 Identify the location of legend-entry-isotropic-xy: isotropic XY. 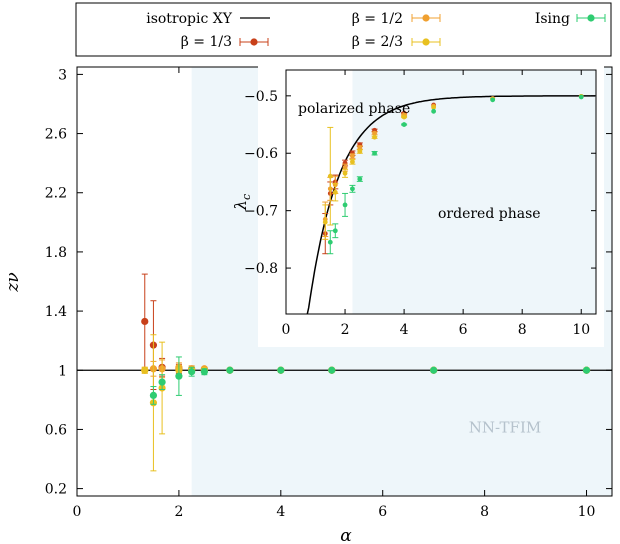
(208, 19).